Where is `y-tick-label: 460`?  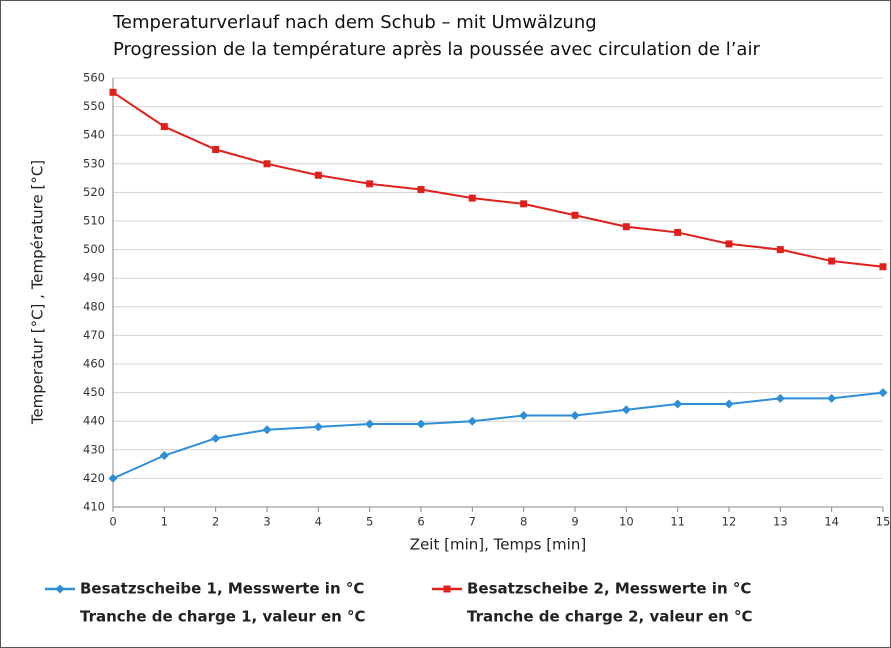
y-tick-label: 460 is located at coordinates (94, 364).